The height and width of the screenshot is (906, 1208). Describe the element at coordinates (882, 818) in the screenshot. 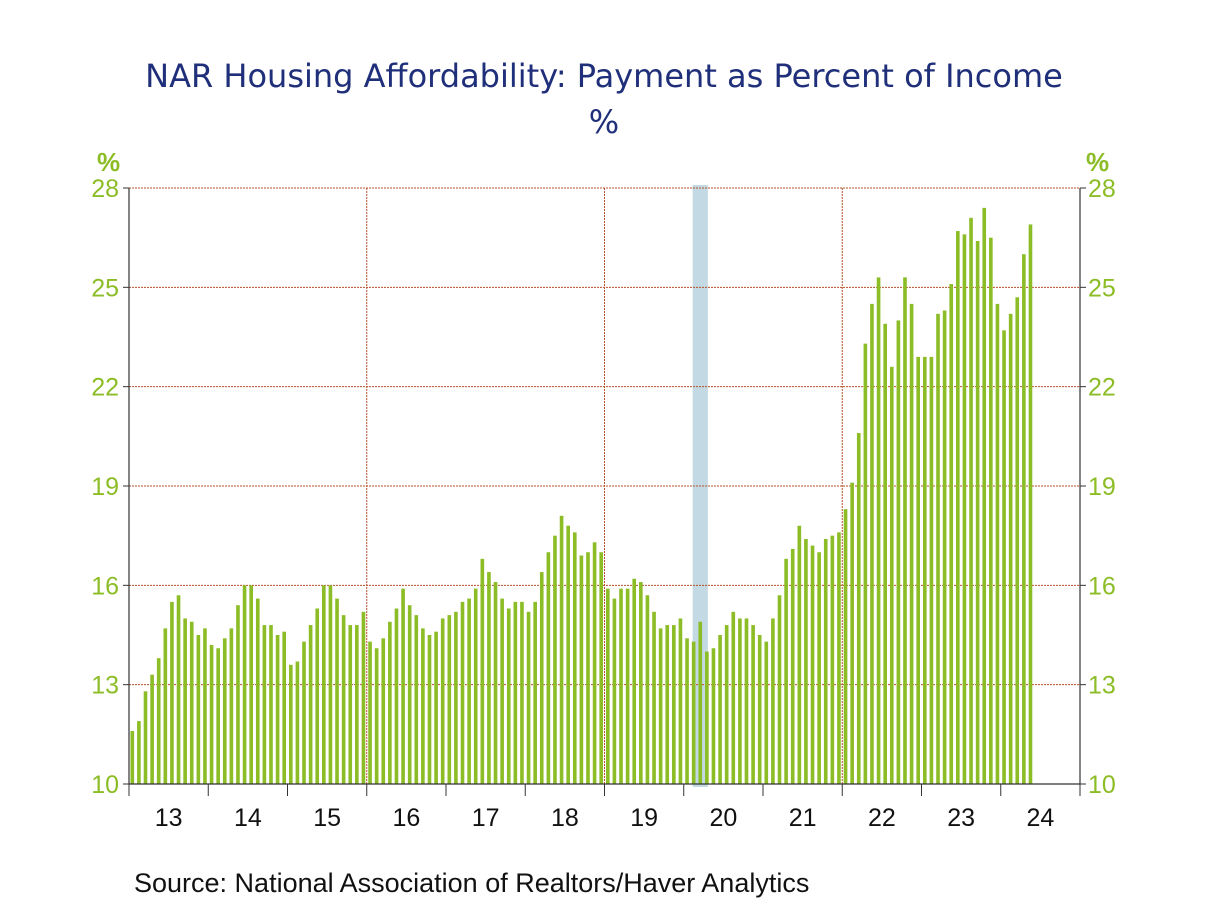

I see `x-tick-label: 22` at that location.